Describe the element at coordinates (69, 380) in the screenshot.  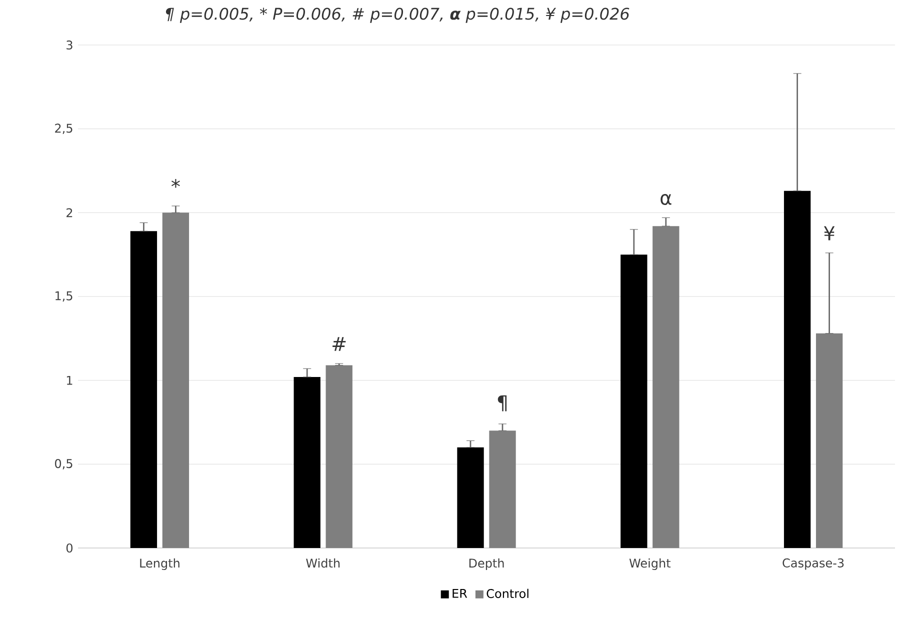
I see `y-tick-label: 1` at that location.